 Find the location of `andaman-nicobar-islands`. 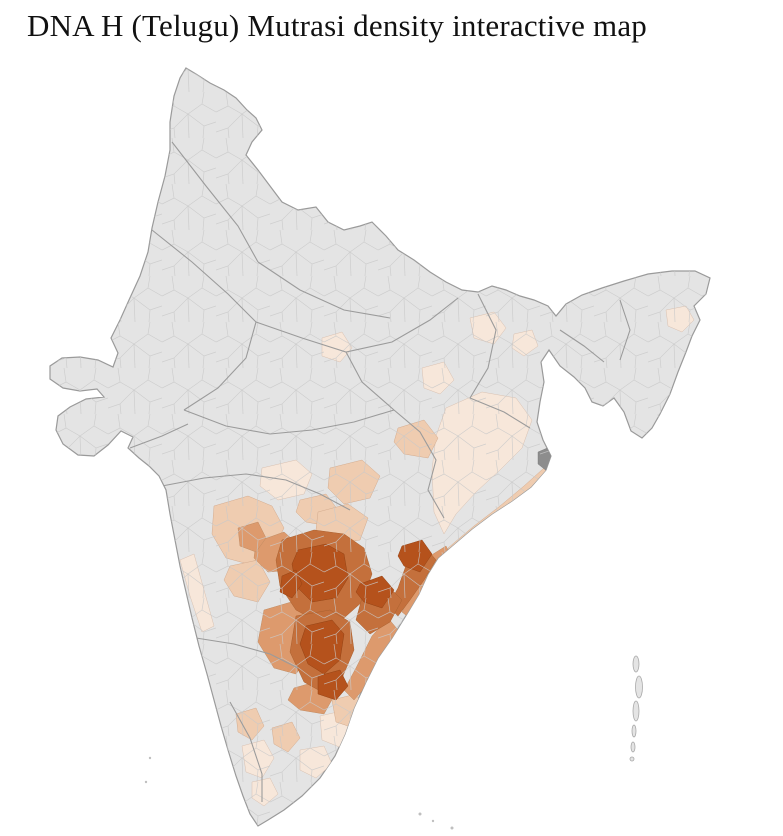

andaman-nicobar-islands is located at coordinates (636, 708).